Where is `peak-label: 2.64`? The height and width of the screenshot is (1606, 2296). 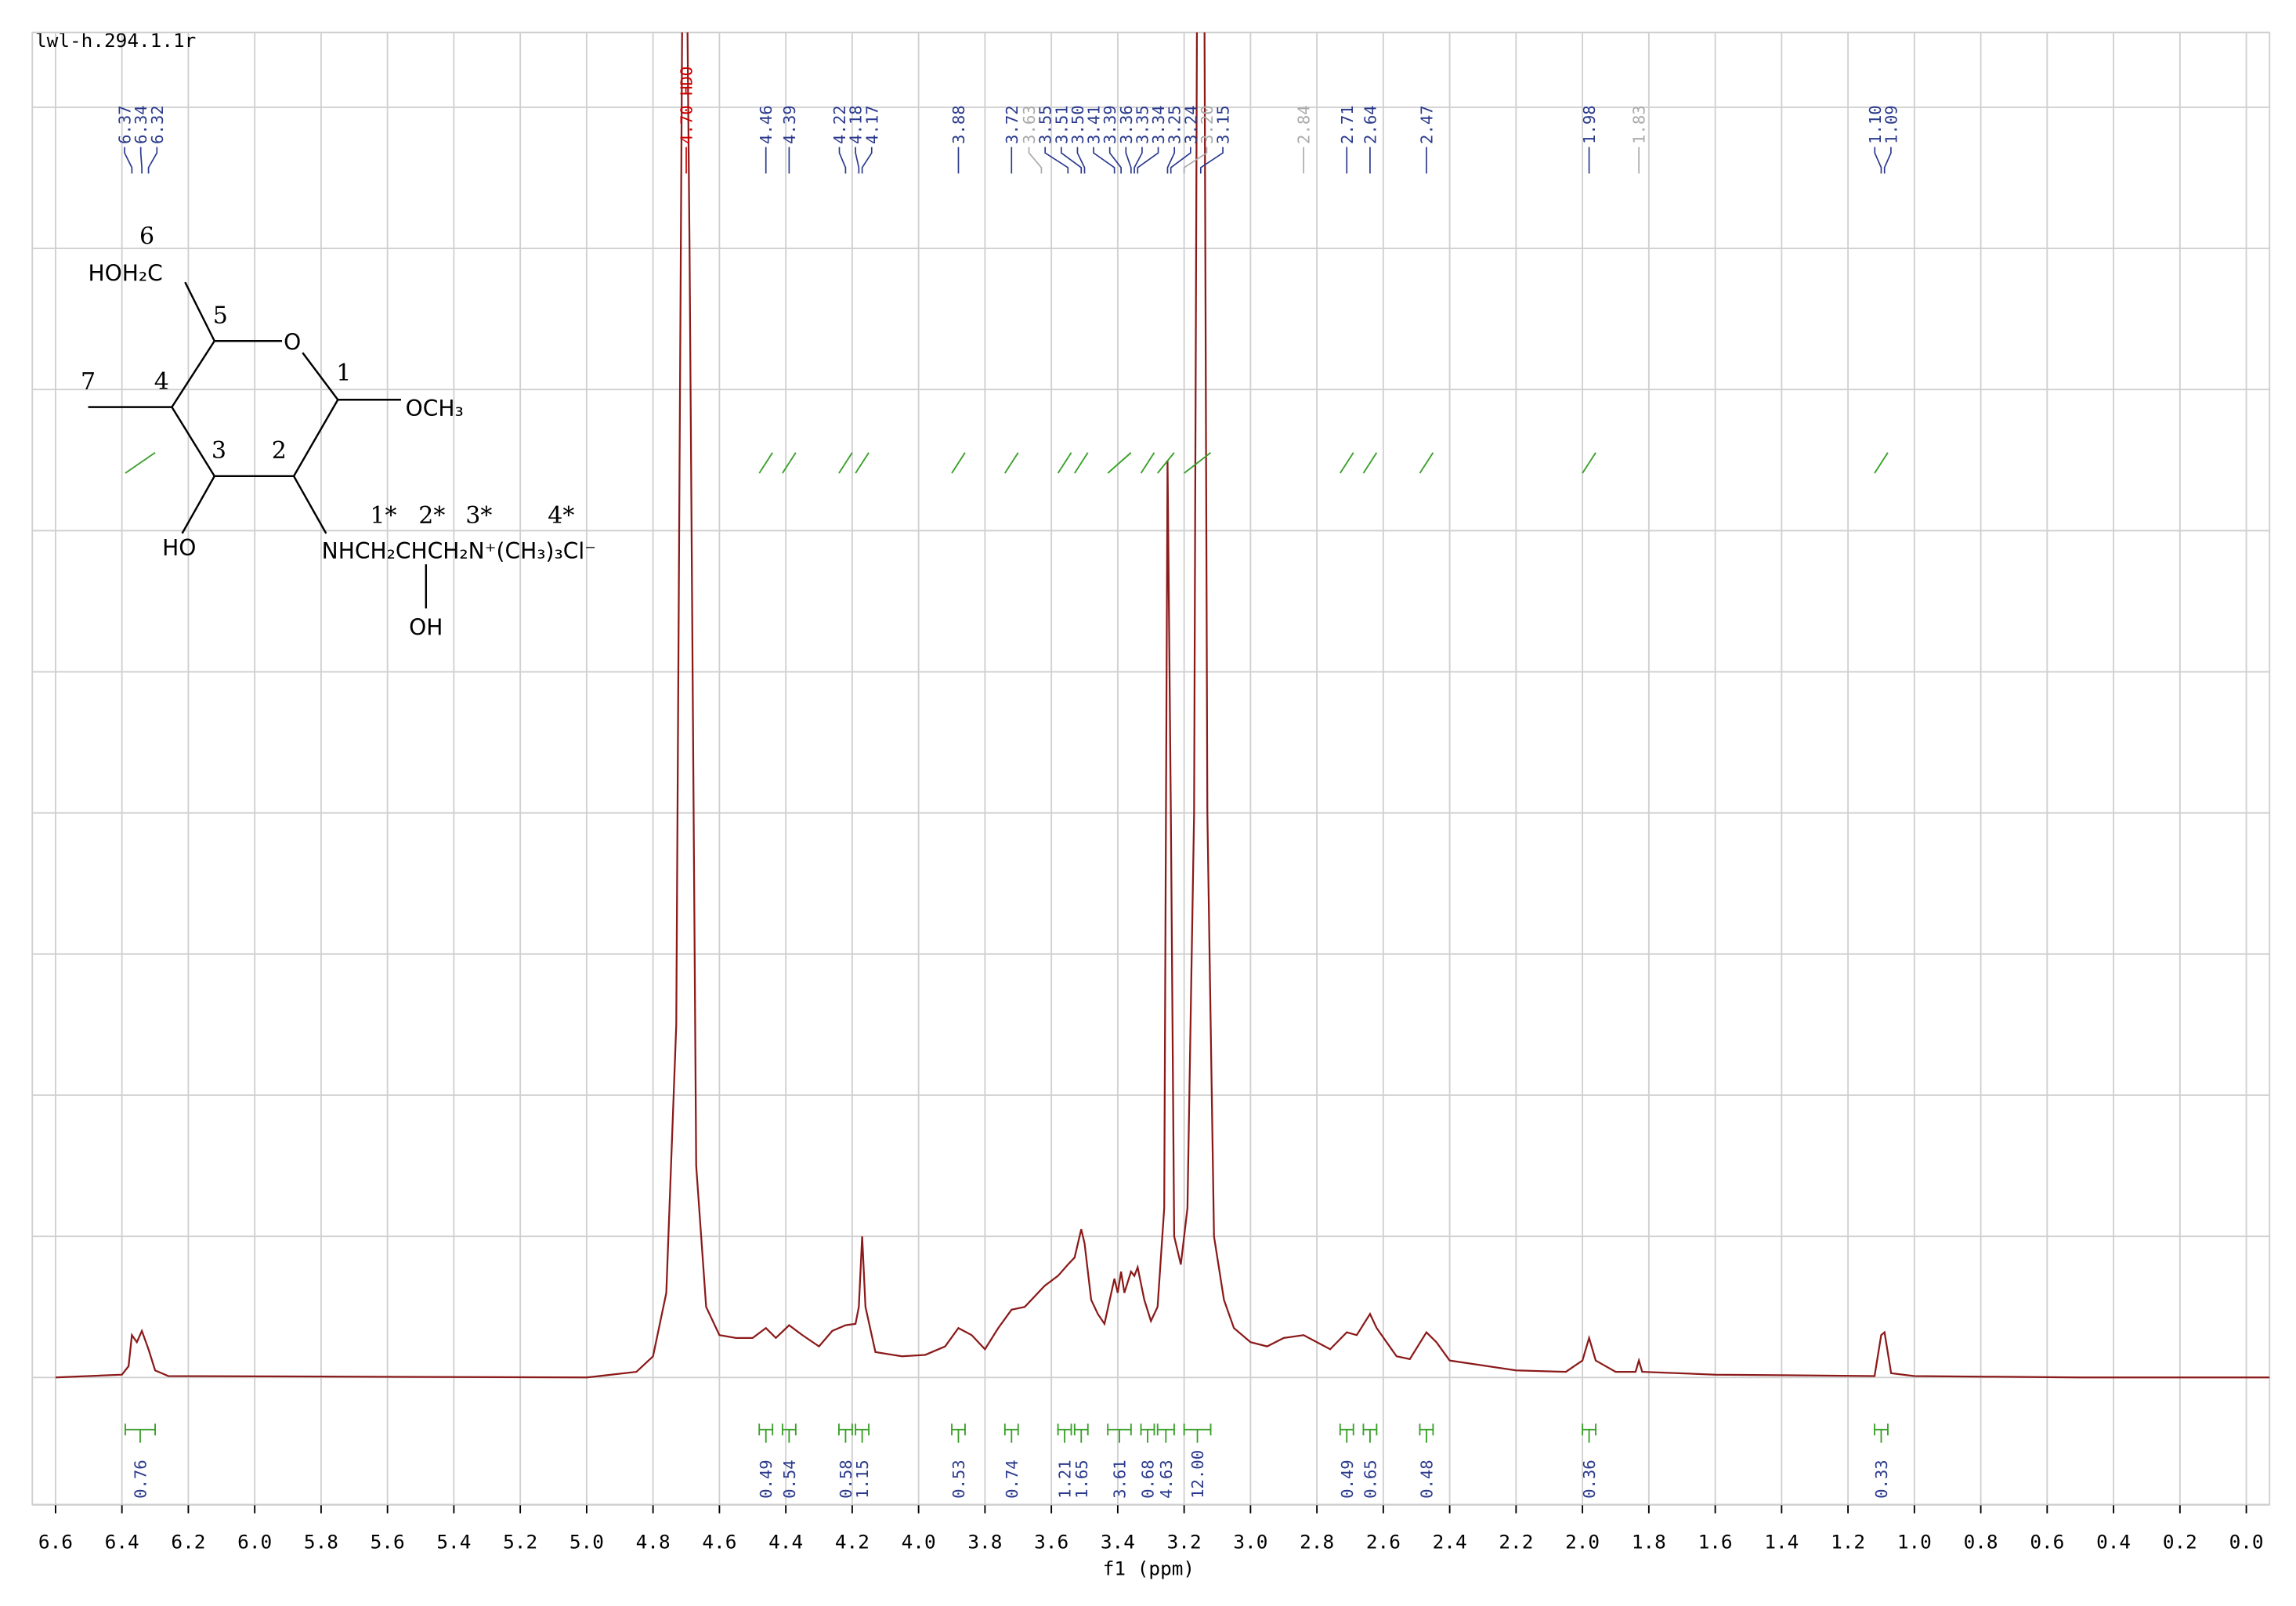
peak-label: 2.64 is located at coordinates (1370, 124).